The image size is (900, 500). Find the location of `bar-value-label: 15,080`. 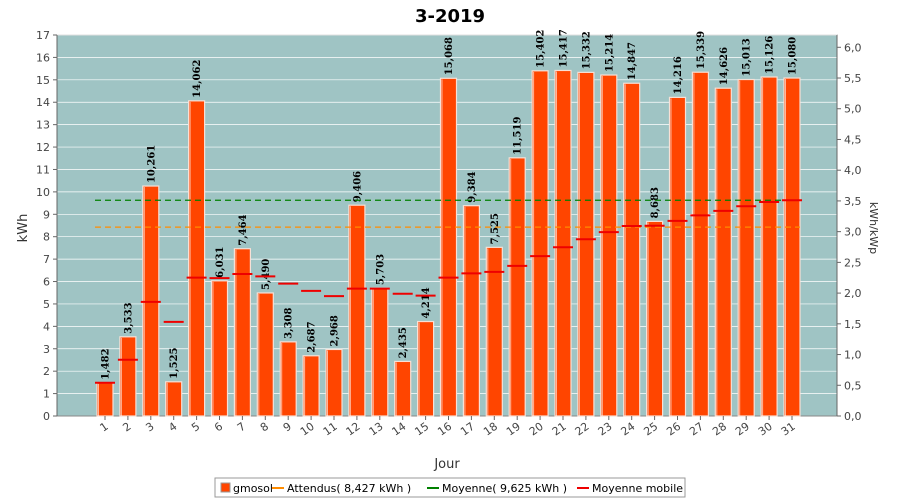

bar-value-label: 15,080 is located at coordinates (793, 56).